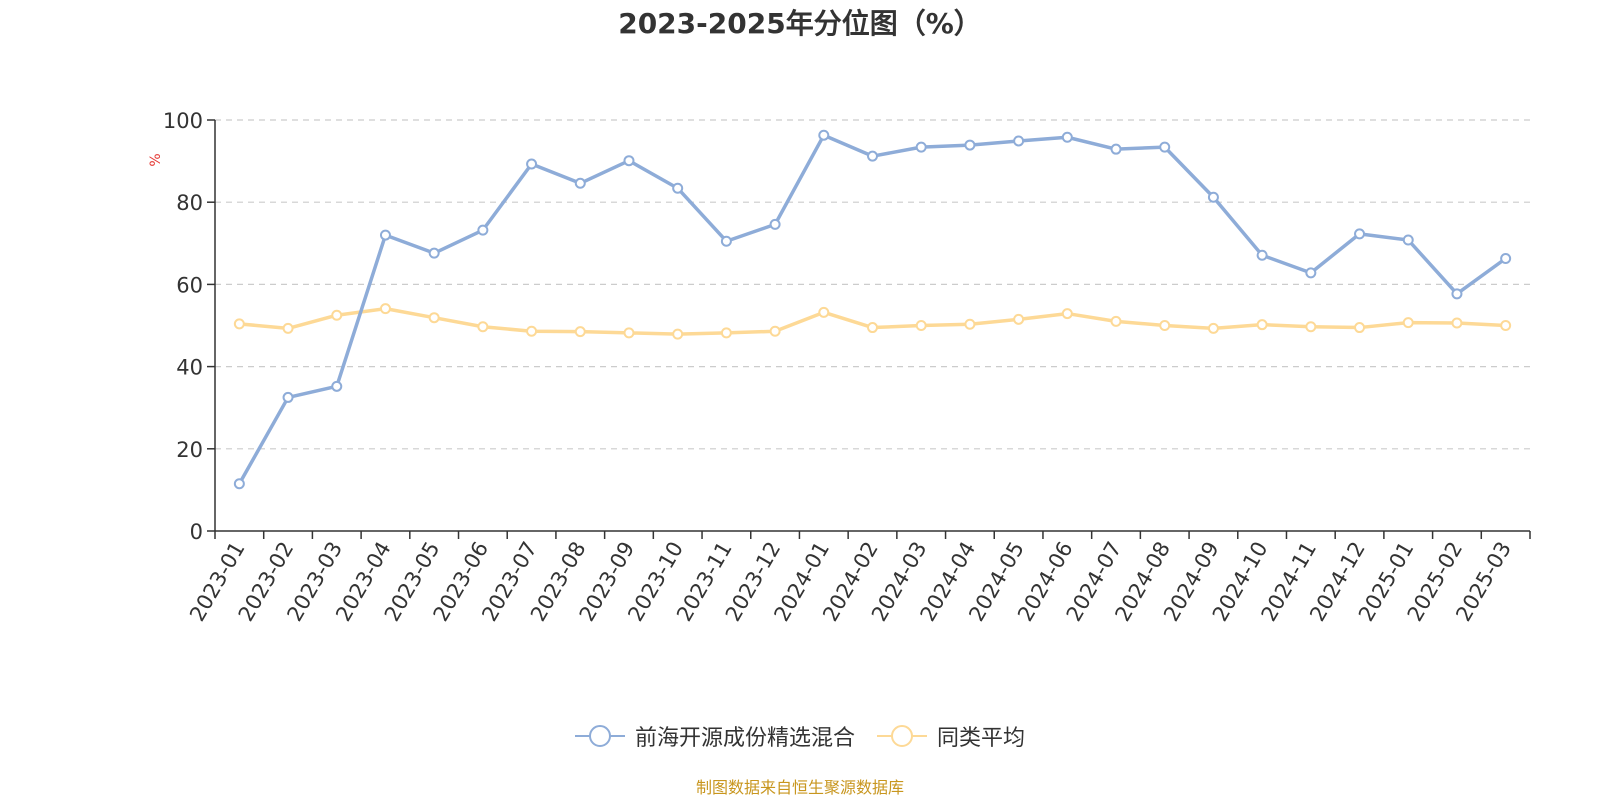 The height and width of the screenshot is (800, 1600). I want to click on source-note: 制图数据来自恒生聚源数据库, so click(799, 787).